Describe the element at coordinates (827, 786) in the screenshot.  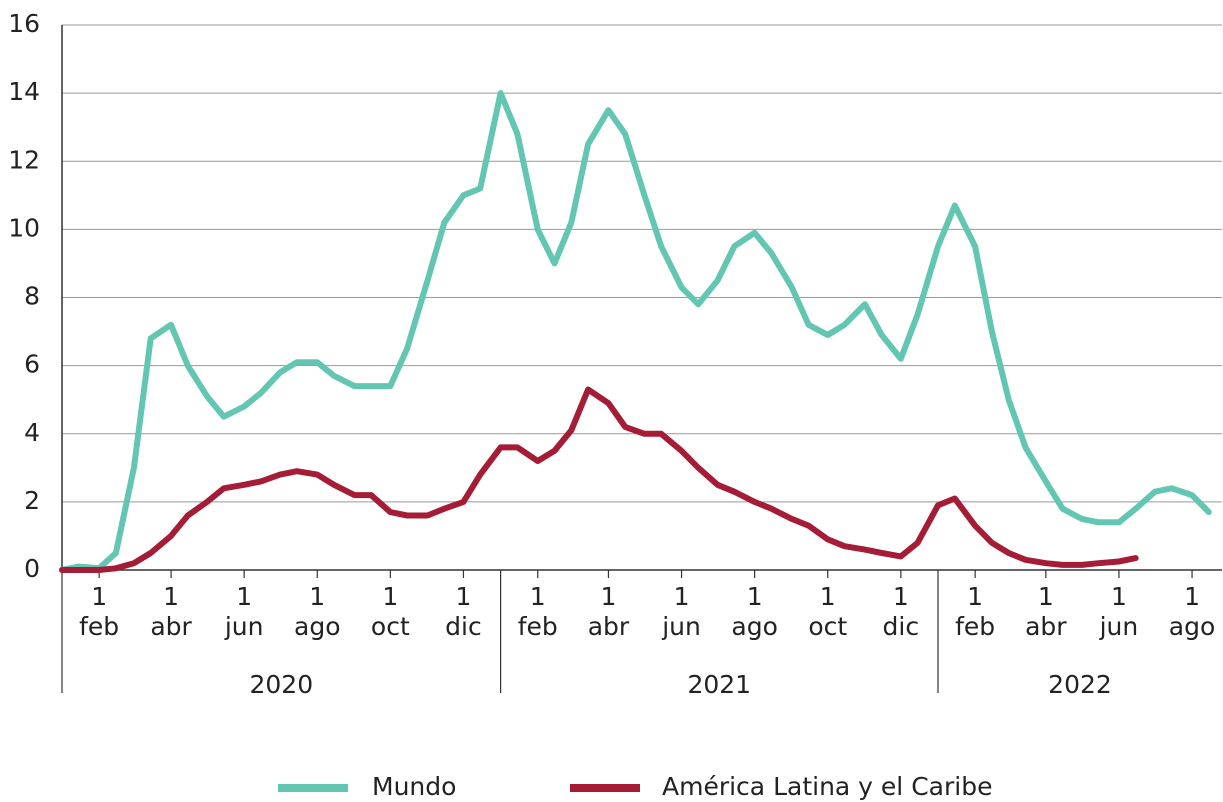
I see `legend-label: América Latina y el Caribe` at that location.